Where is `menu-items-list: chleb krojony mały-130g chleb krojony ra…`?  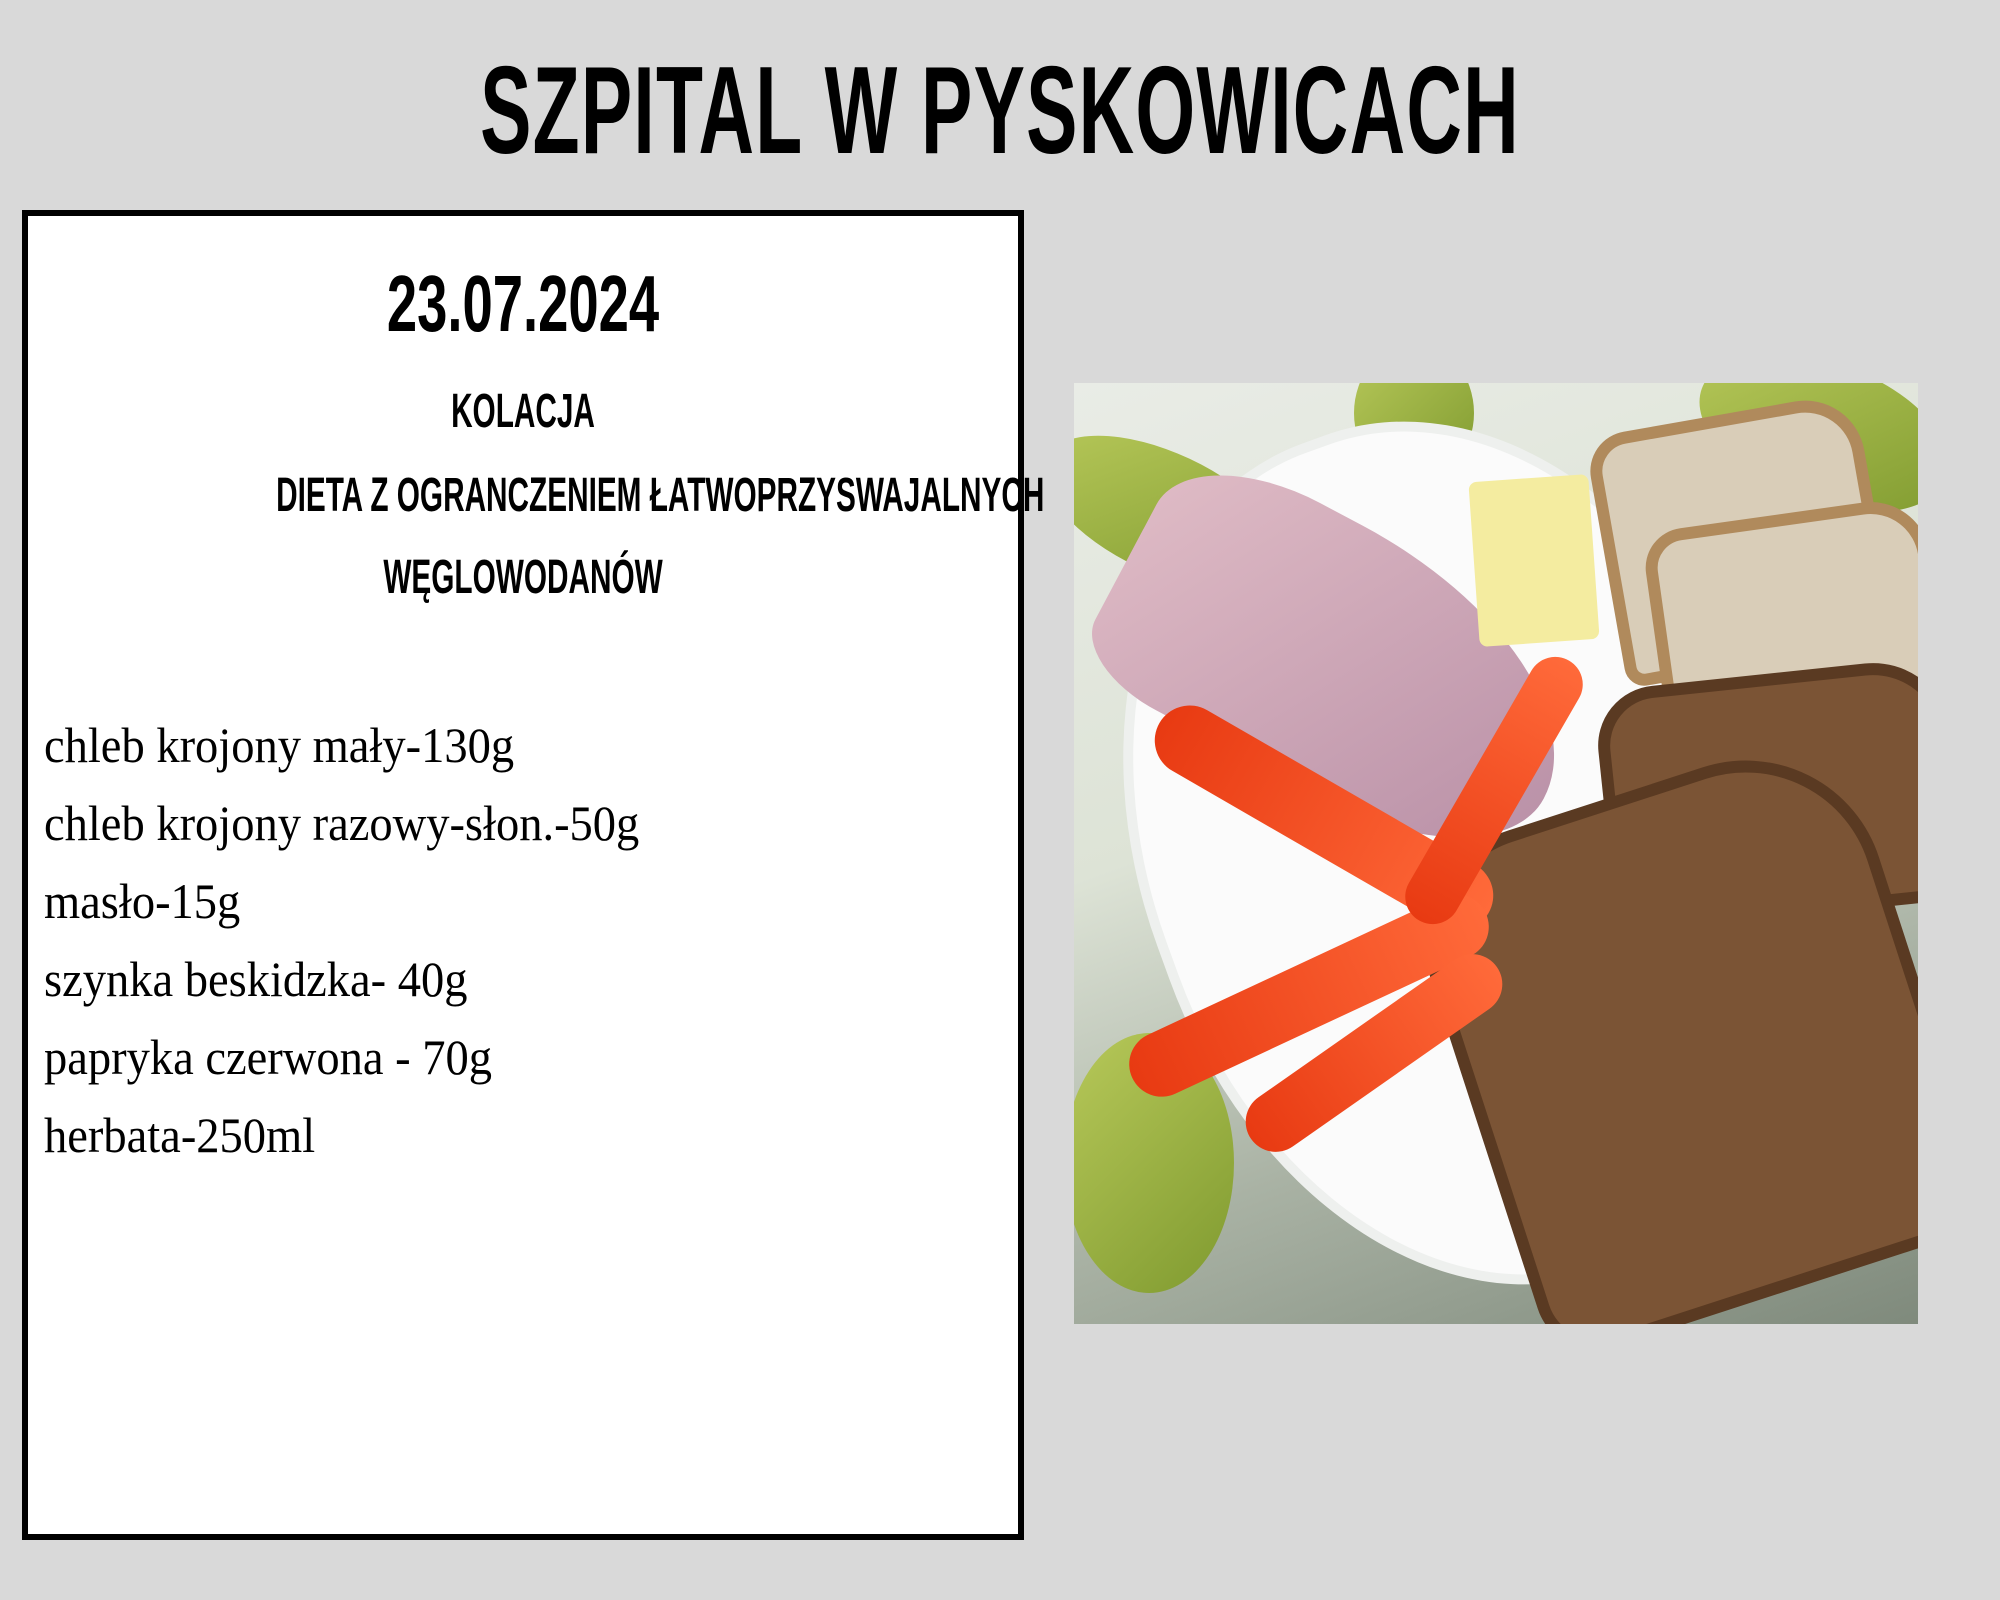
menu-items-list: chleb krojony mały-130g chleb krojony ra… is located at coordinates (341, 940).